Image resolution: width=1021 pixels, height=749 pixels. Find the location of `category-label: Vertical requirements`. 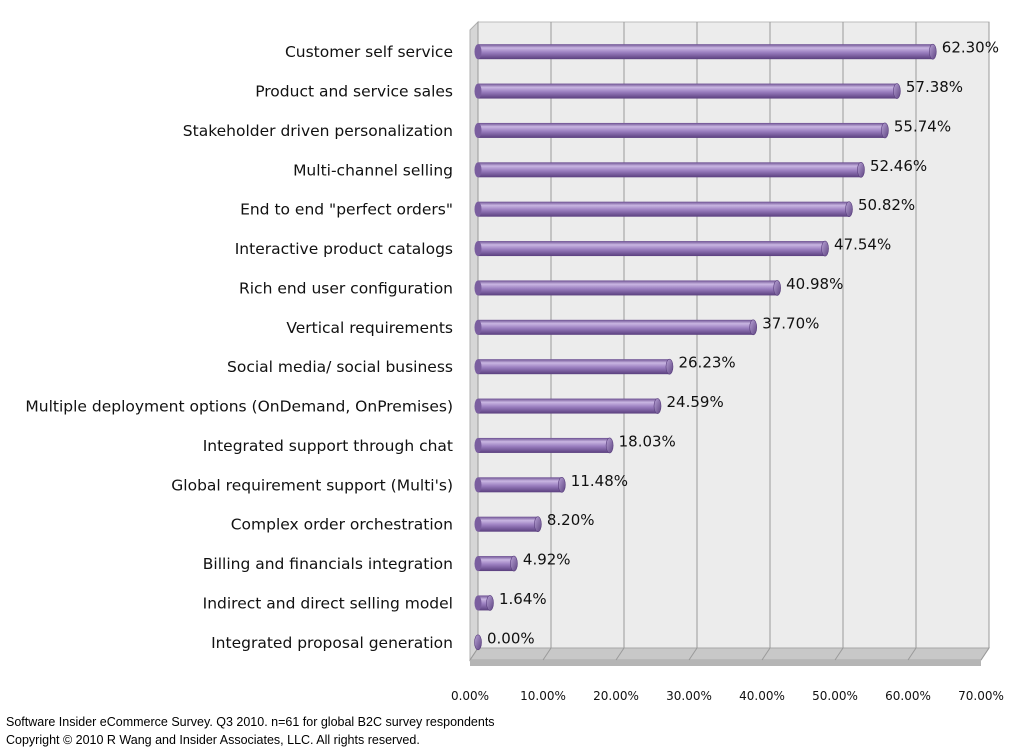

category-label: Vertical requirements is located at coordinates (369, 328).